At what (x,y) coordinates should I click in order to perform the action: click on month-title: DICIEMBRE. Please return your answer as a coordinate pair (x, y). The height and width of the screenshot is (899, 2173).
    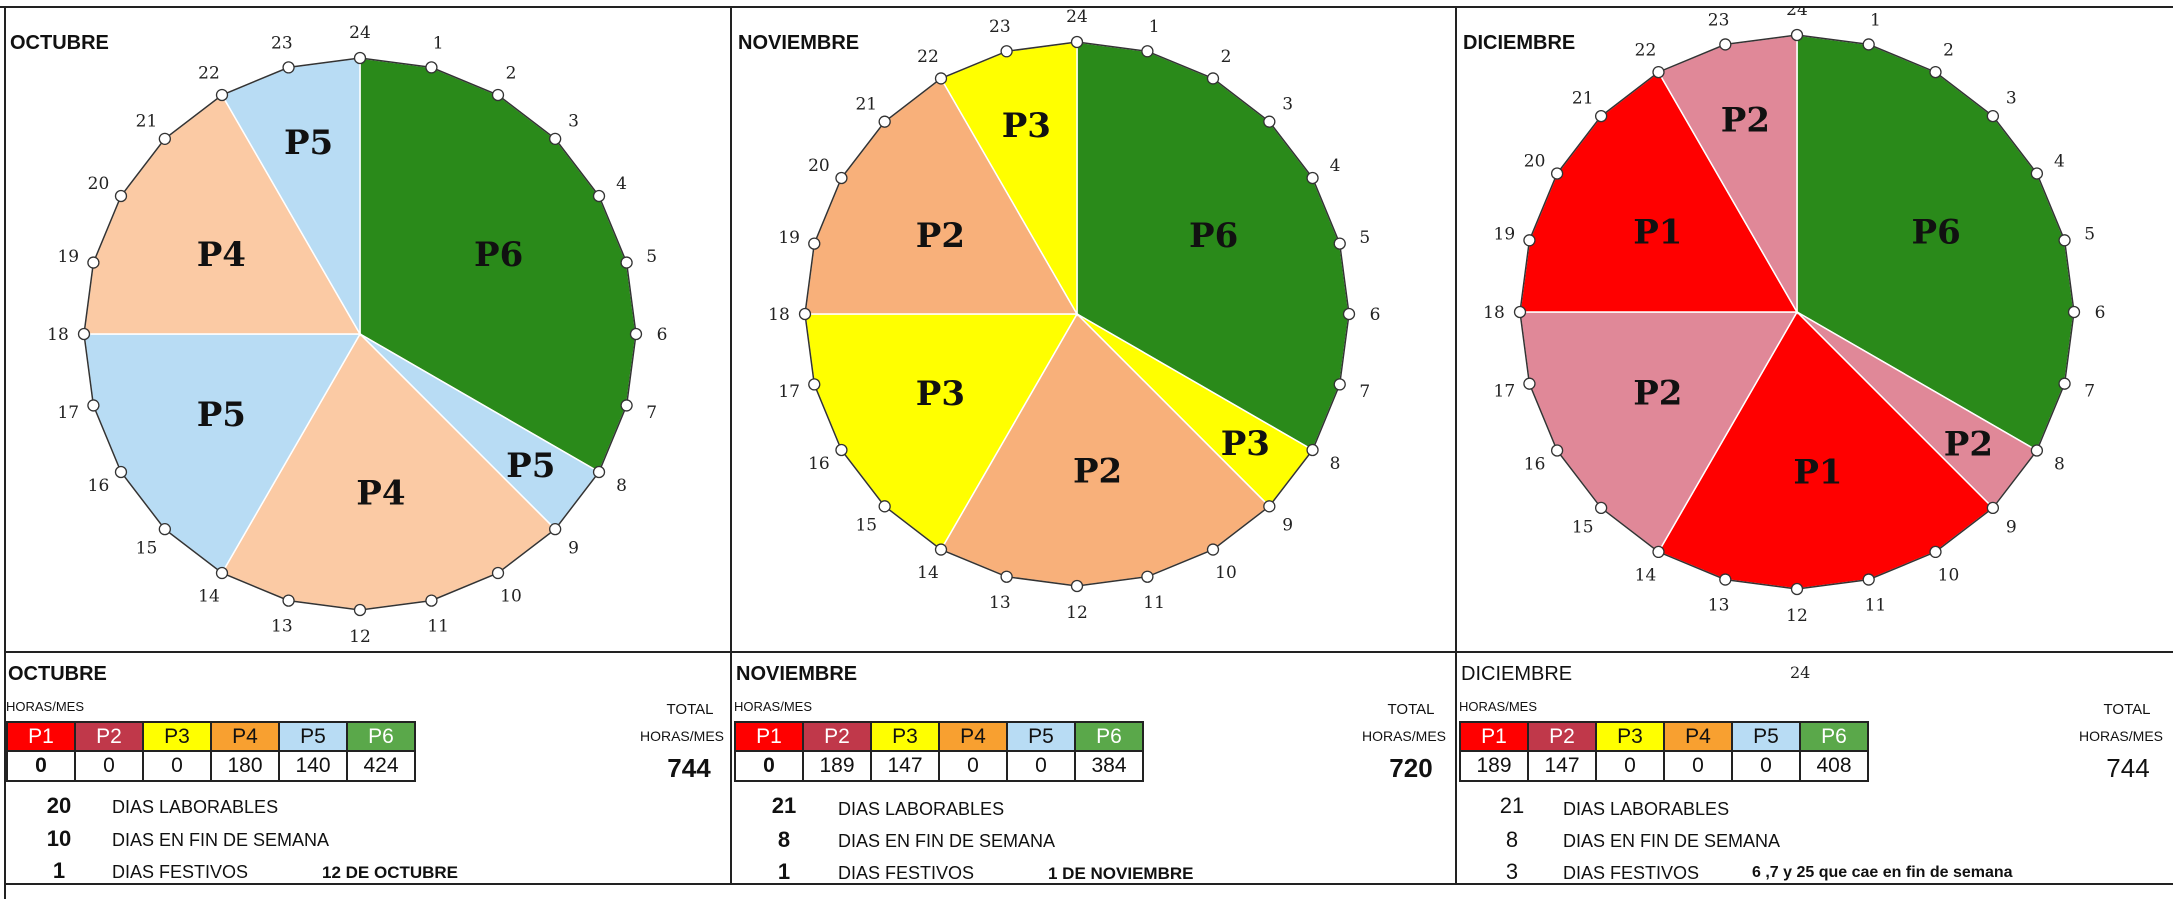
    Looking at the image, I should click on (1519, 43).